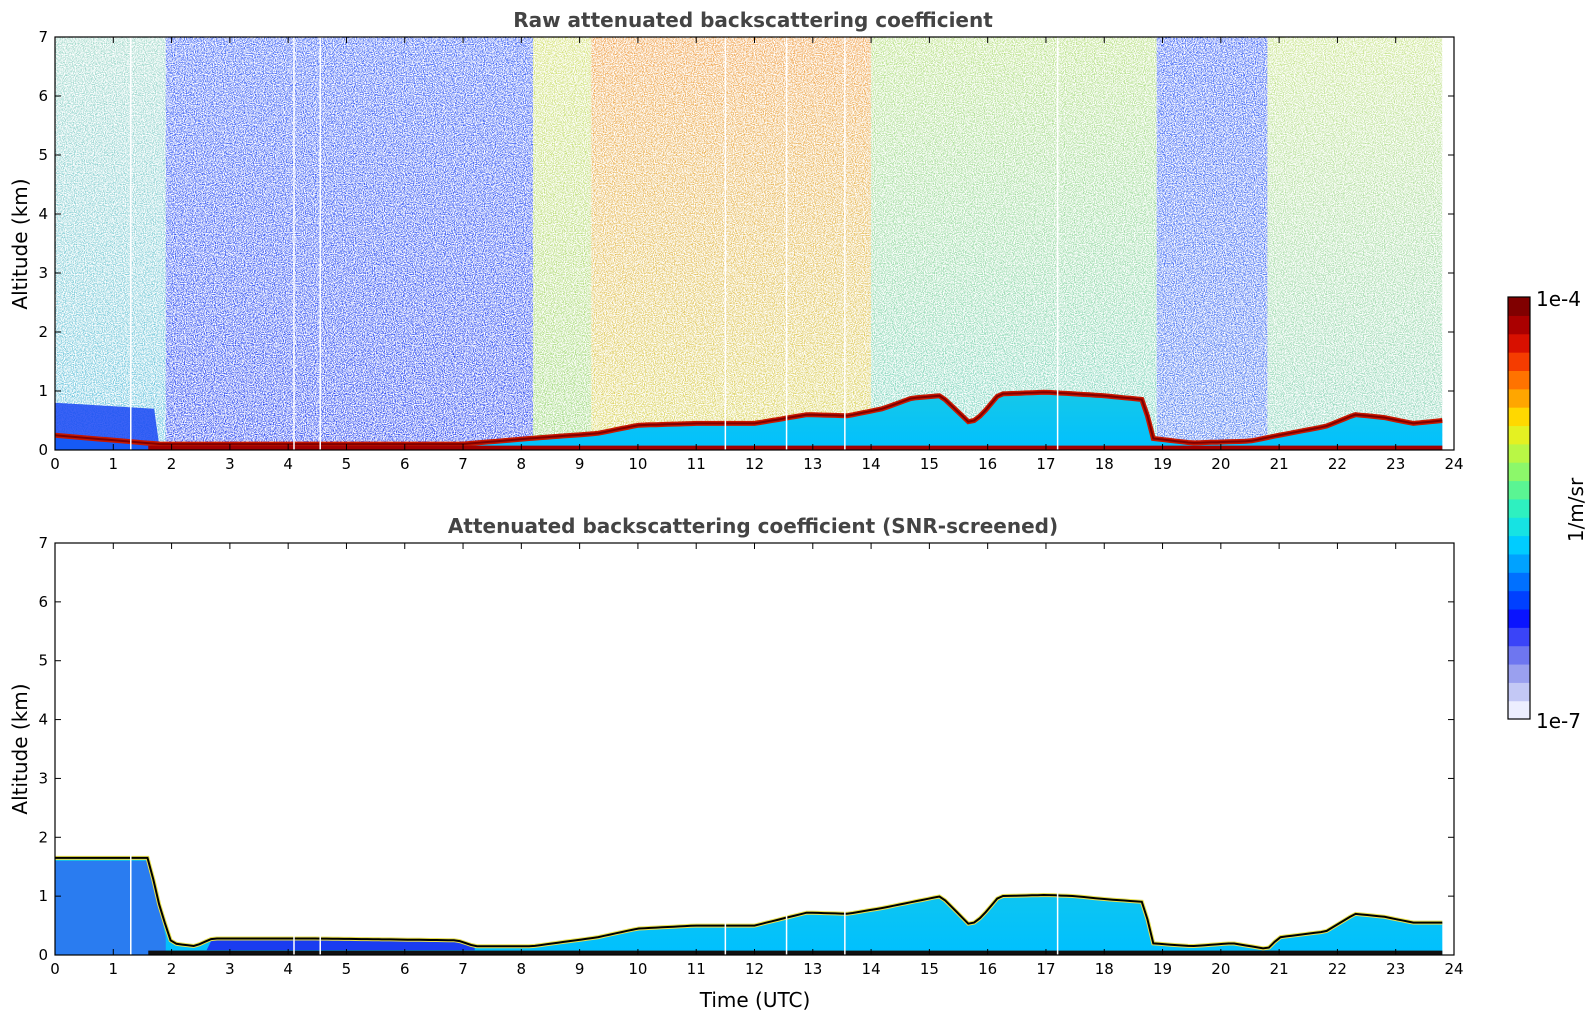 This screenshot has height=1020, width=1595. What do you see at coordinates (1279, 969) in the screenshot?
I see `x-tick-label: 21` at bounding box center [1279, 969].